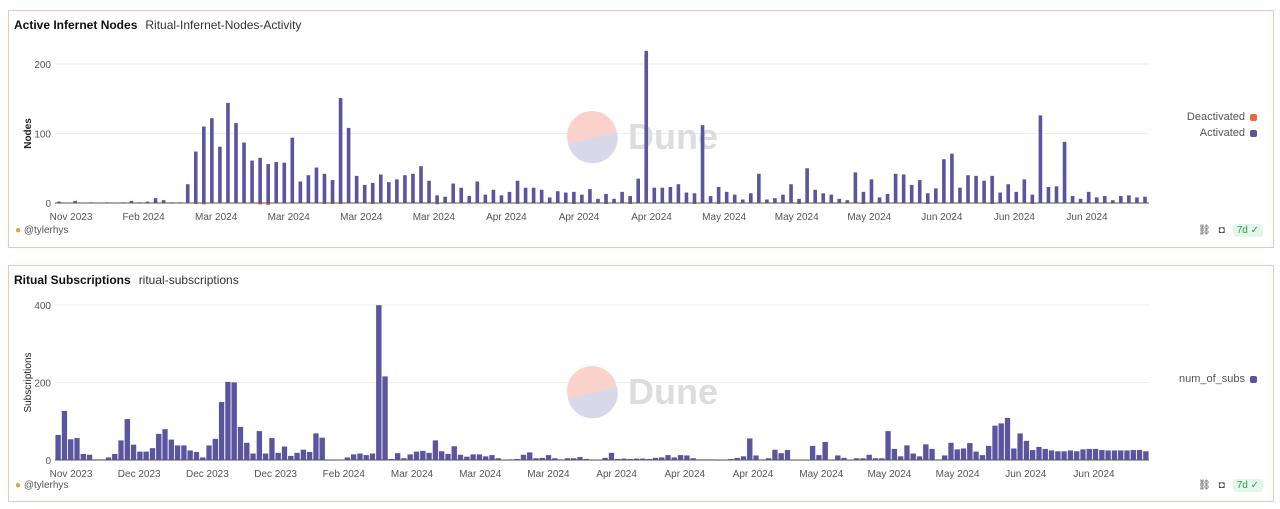 This screenshot has height=509, width=1280. What do you see at coordinates (1222, 117) in the screenshot?
I see `legend-item-deactivated: Deactivated` at bounding box center [1222, 117].